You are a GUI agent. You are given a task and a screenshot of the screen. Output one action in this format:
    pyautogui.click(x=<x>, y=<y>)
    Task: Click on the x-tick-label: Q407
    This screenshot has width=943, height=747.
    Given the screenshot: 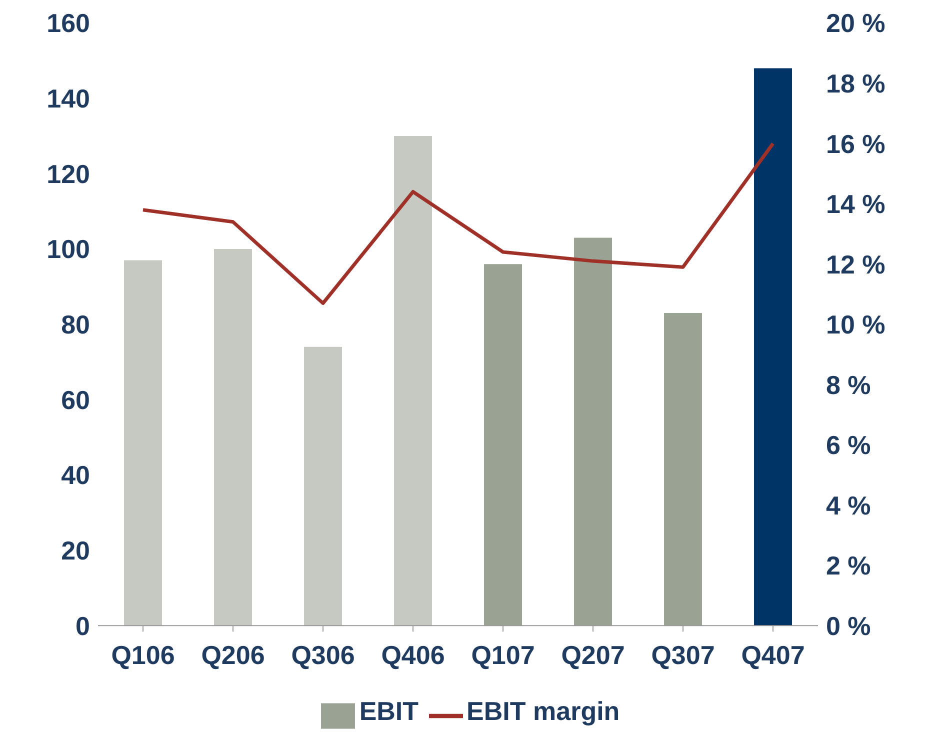 What is the action you would take?
    pyautogui.click(x=773, y=655)
    